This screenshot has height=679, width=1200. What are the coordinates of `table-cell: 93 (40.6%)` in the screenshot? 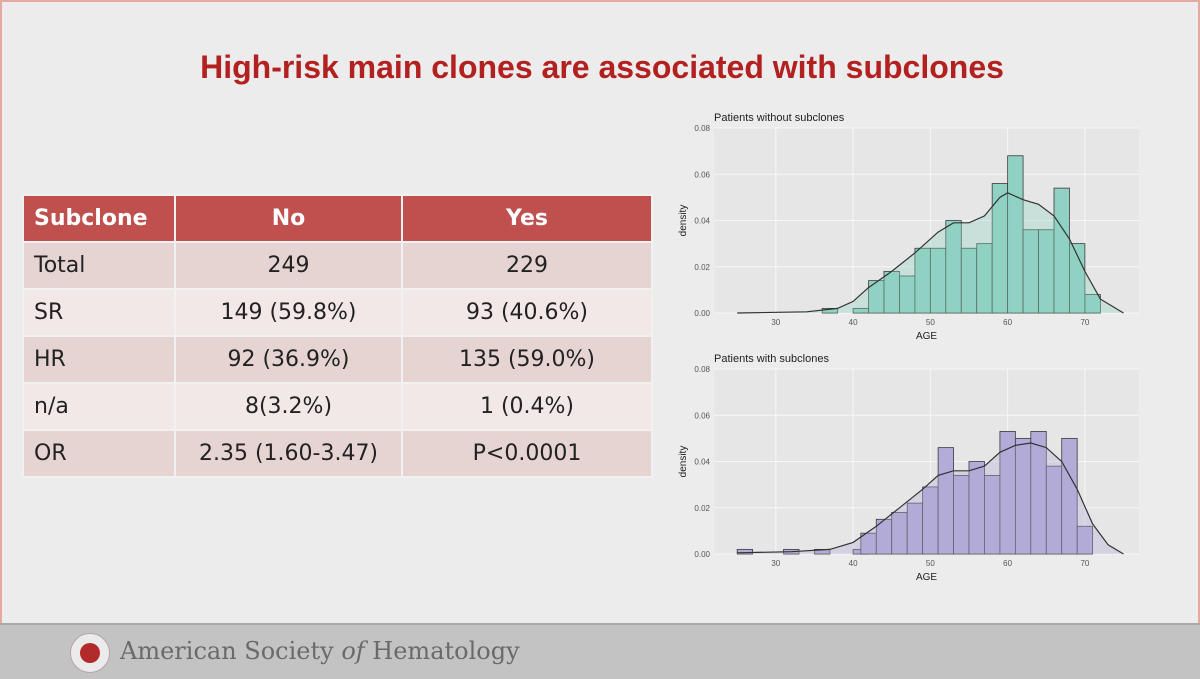 It's located at (527, 312).